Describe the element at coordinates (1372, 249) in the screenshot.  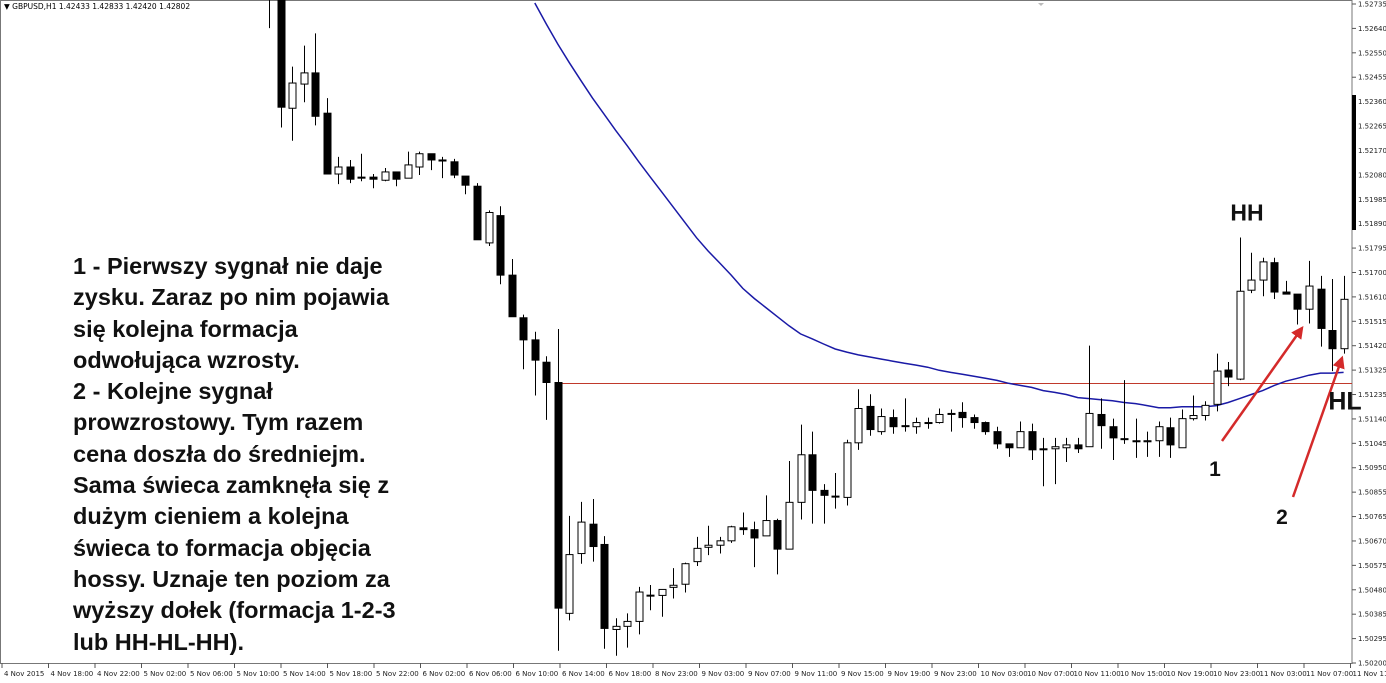
I see `price-tick-label: 1.51795` at that location.